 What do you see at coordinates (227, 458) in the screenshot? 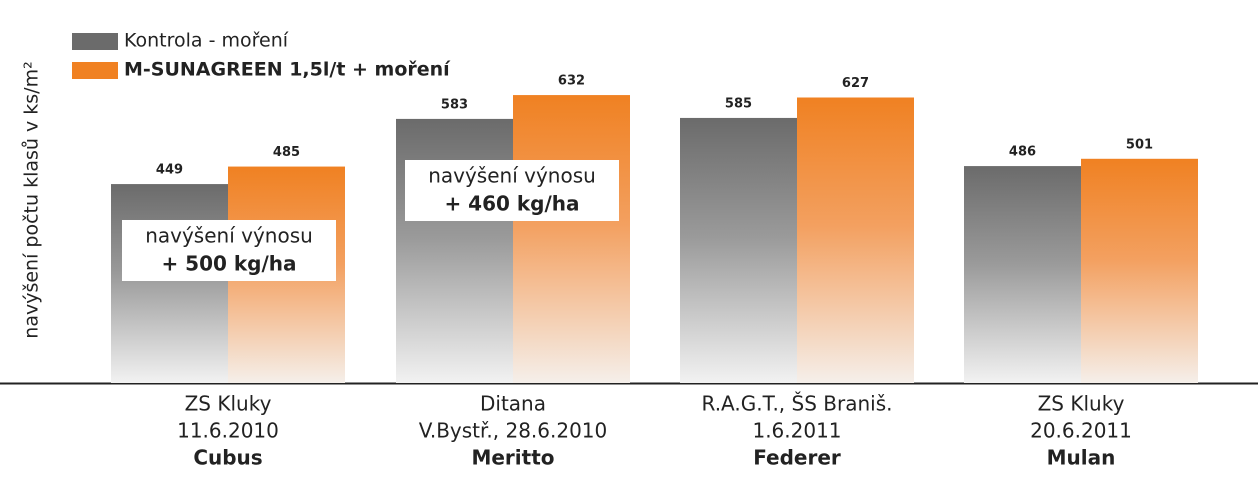
I see `x-tick-label: Cubus` at bounding box center [227, 458].